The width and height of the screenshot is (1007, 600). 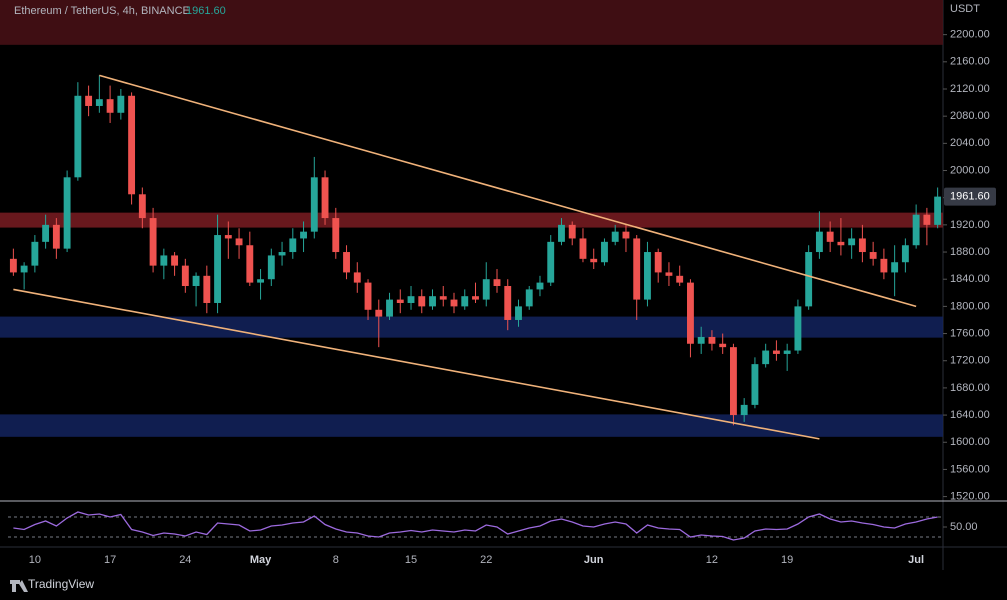 I want to click on last-price-box, so click(x=970, y=196).